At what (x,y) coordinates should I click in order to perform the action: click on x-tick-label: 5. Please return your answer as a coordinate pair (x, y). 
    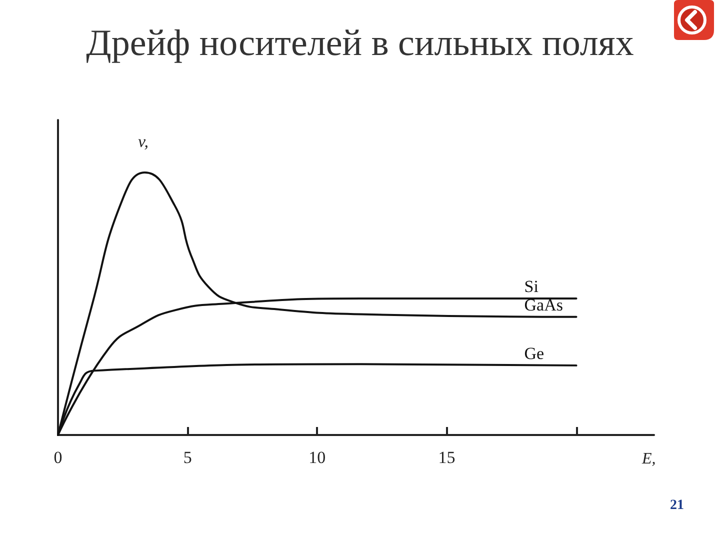
    Looking at the image, I should click on (187, 457).